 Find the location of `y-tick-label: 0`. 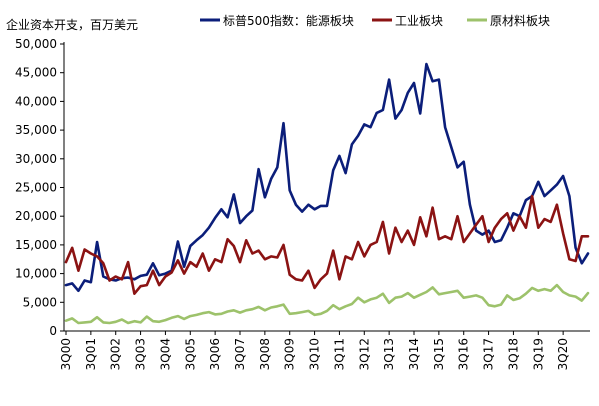

y-tick-label: 0 is located at coordinates (53, 331).